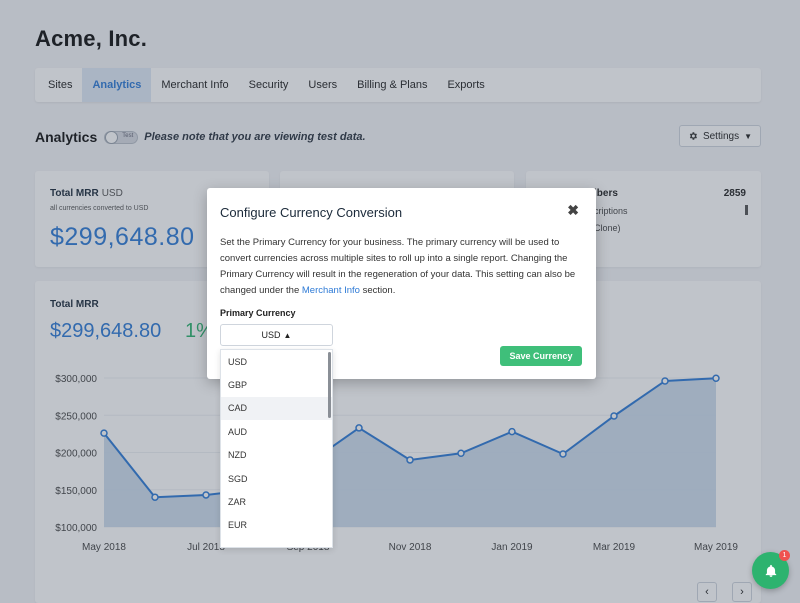 The image size is (800, 603). What do you see at coordinates (606, 193) in the screenshot?
I see `subscribers-label: ibers` at bounding box center [606, 193].